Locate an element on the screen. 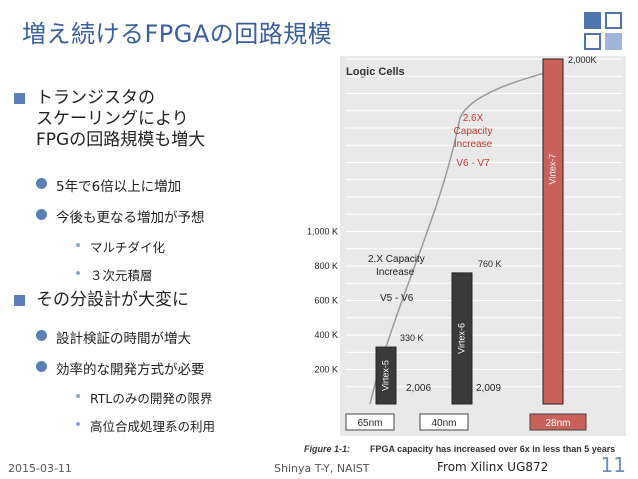 The height and width of the screenshot is (479, 638). sub-bullet-text: 5年で6倍以上に増加 is located at coordinates (119, 187).